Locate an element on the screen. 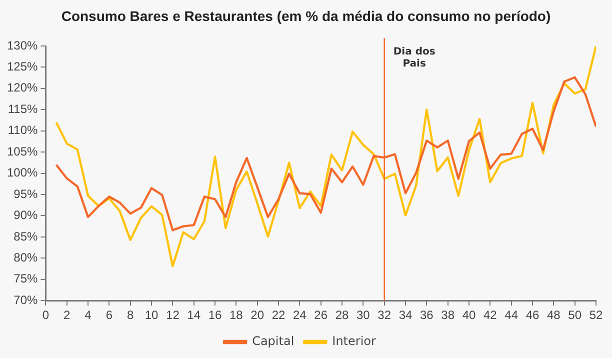 The height and width of the screenshot is (358, 612). y-tick-label: 95% is located at coordinates (26, 193).